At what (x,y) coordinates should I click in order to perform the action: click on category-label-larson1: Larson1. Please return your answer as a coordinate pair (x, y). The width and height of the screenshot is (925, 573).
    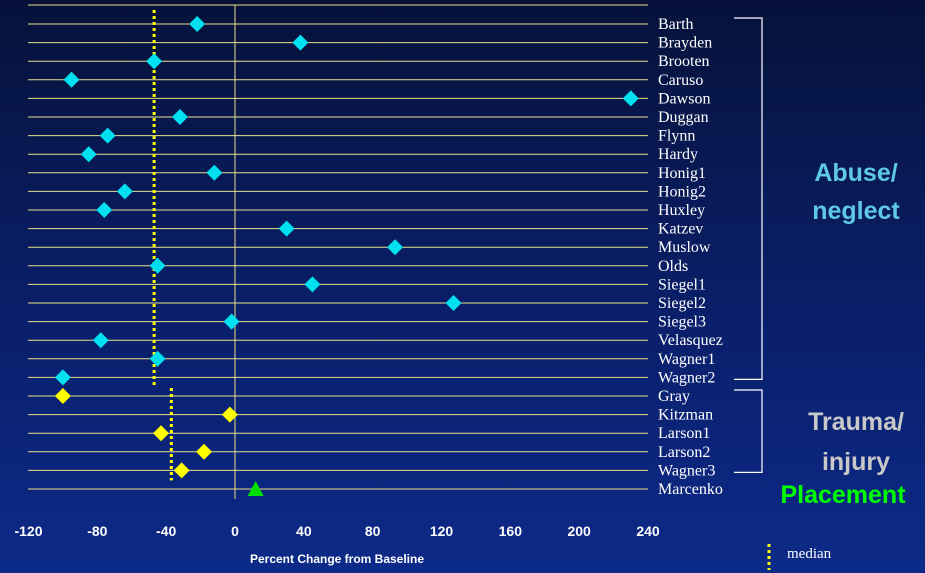
    Looking at the image, I should click on (684, 433).